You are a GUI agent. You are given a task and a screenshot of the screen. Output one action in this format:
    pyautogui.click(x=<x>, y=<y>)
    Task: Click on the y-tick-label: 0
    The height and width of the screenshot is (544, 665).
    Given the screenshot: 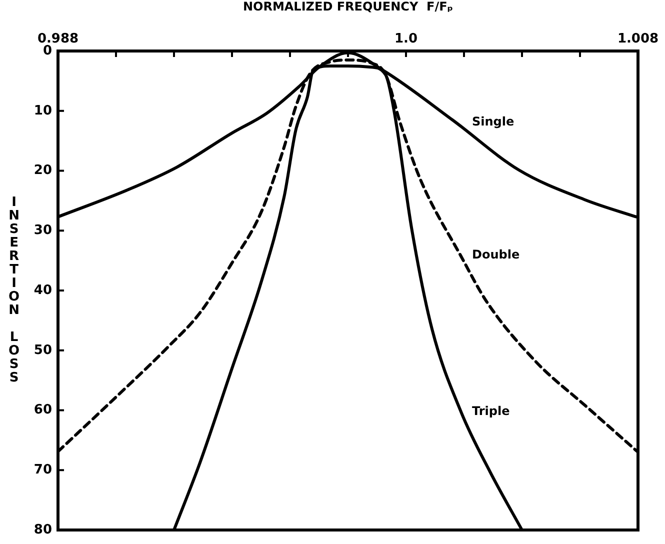 What is the action you would take?
    pyautogui.click(x=47, y=50)
    